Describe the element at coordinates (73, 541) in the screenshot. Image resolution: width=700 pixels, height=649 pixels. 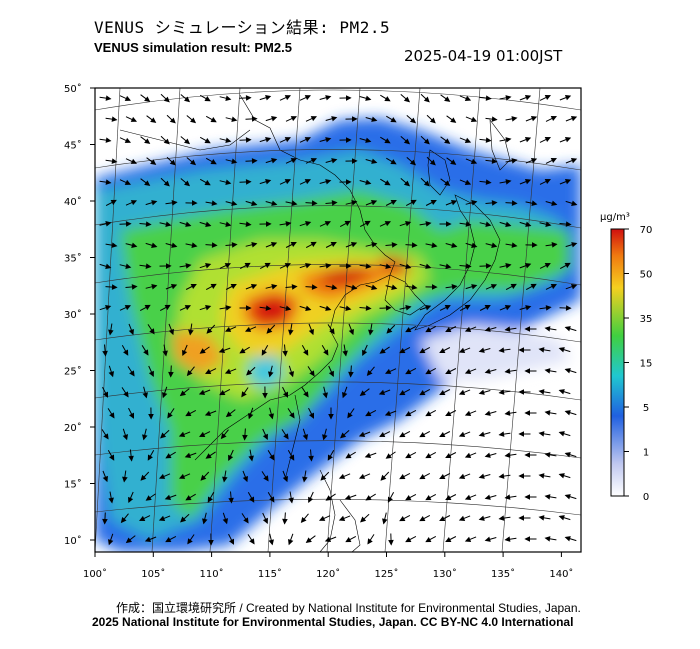
I see `lat-tick-label: 10˚` at that location.